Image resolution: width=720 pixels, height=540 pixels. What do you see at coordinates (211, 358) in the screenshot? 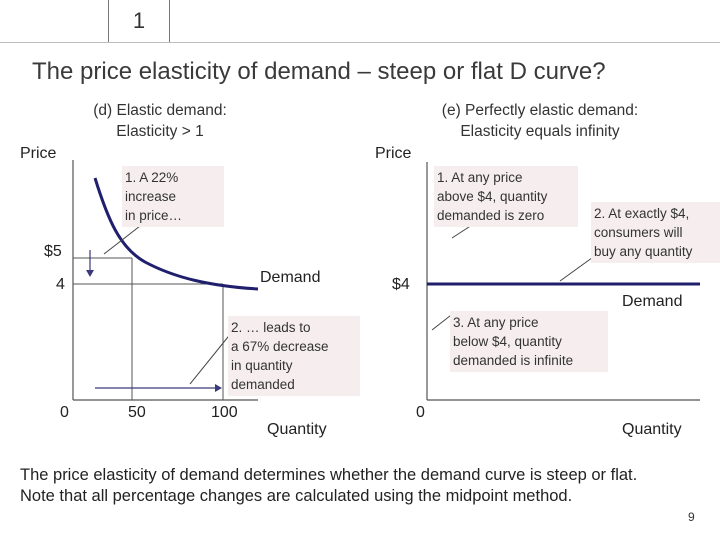
I see `left-note2-pointer` at bounding box center [211, 358].